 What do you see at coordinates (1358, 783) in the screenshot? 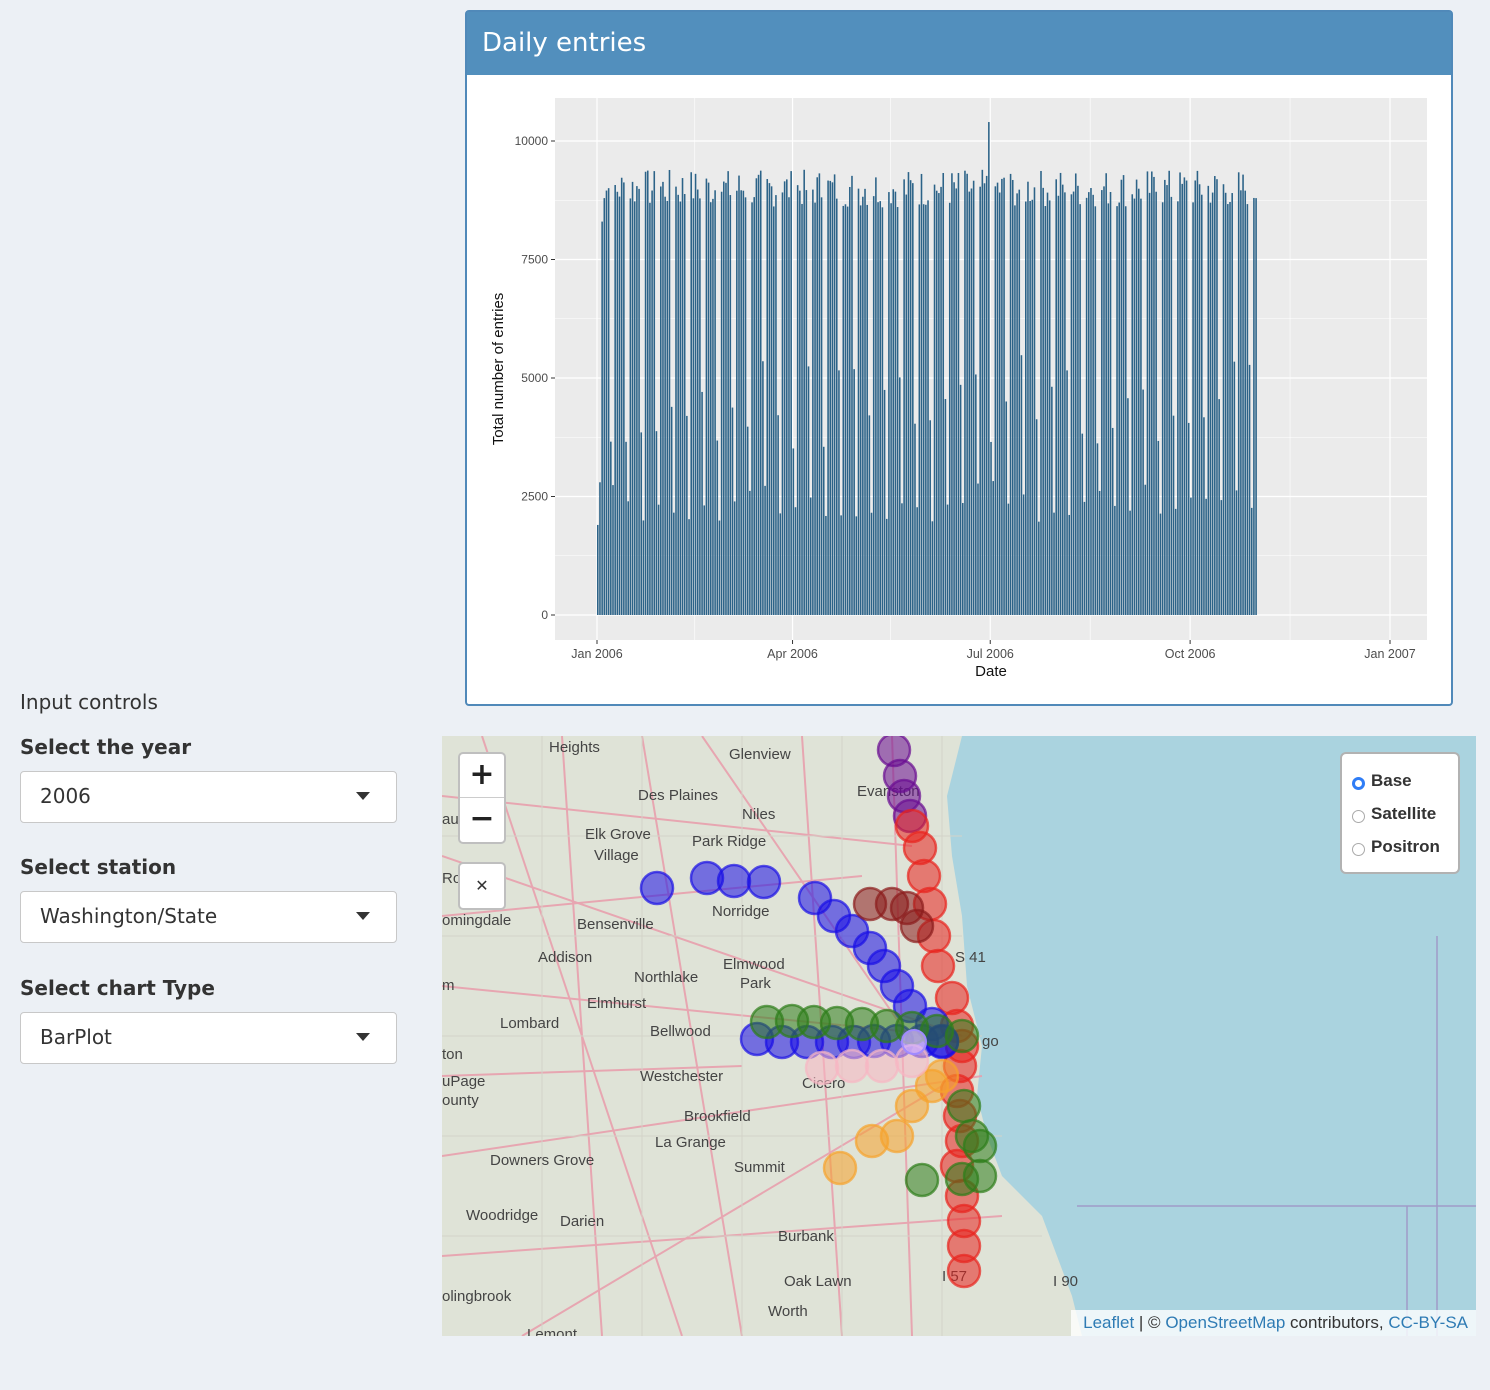
I see `radio-selected-icon` at bounding box center [1358, 783].